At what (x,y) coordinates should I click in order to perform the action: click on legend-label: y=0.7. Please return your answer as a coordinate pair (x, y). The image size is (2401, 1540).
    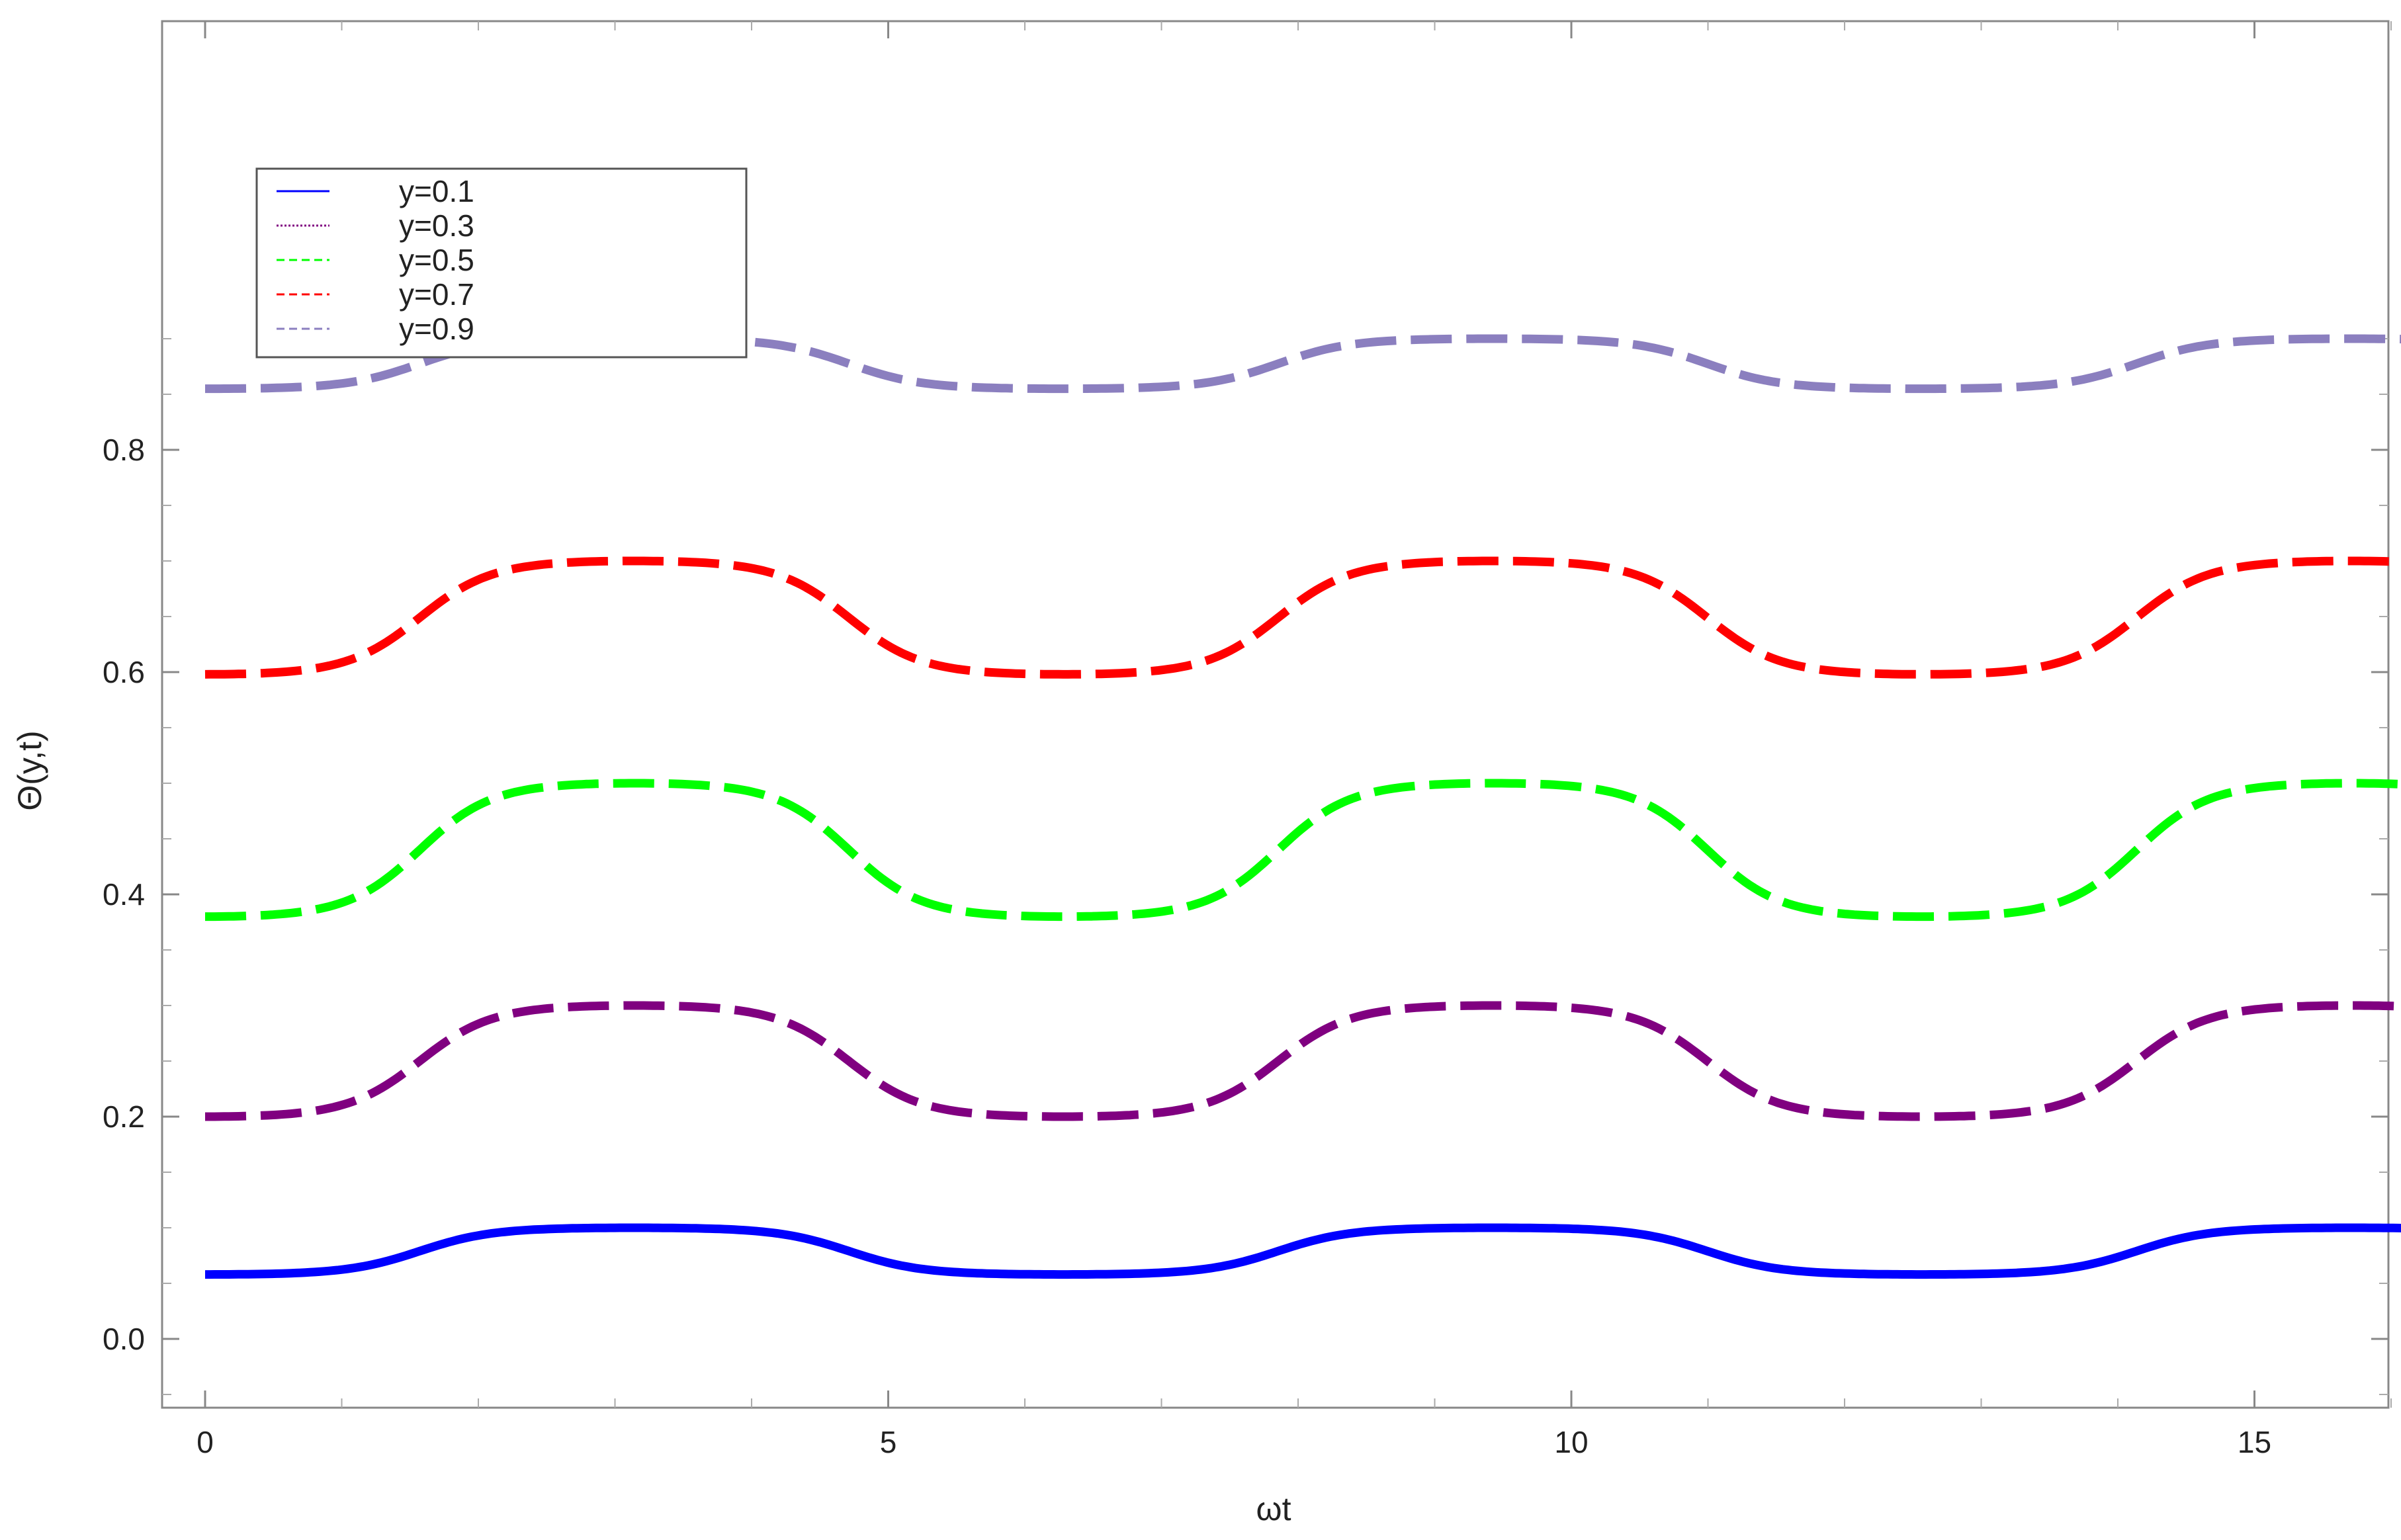
    Looking at the image, I should click on (436, 294).